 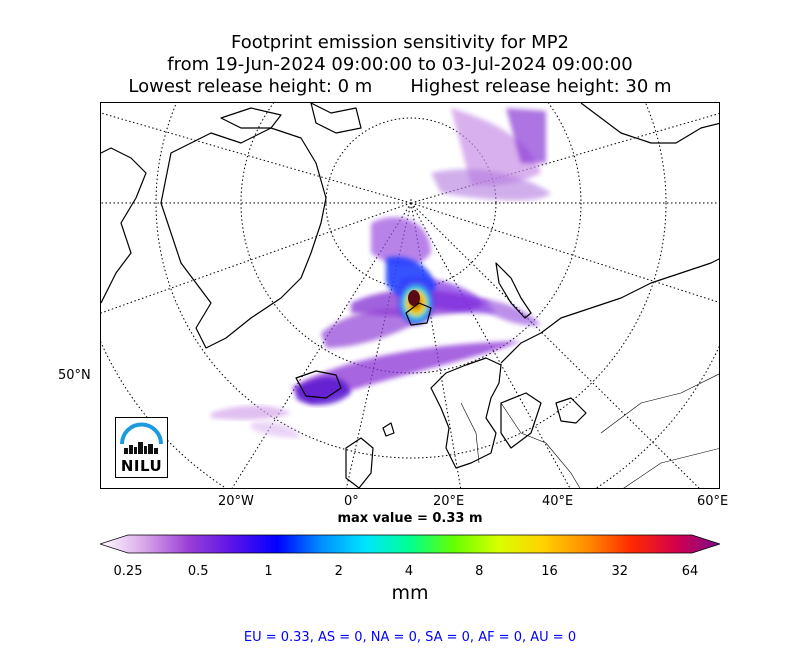 What do you see at coordinates (541, 86) in the screenshot?
I see `highest-release-height: Highest release height: 30 m` at bounding box center [541, 86].